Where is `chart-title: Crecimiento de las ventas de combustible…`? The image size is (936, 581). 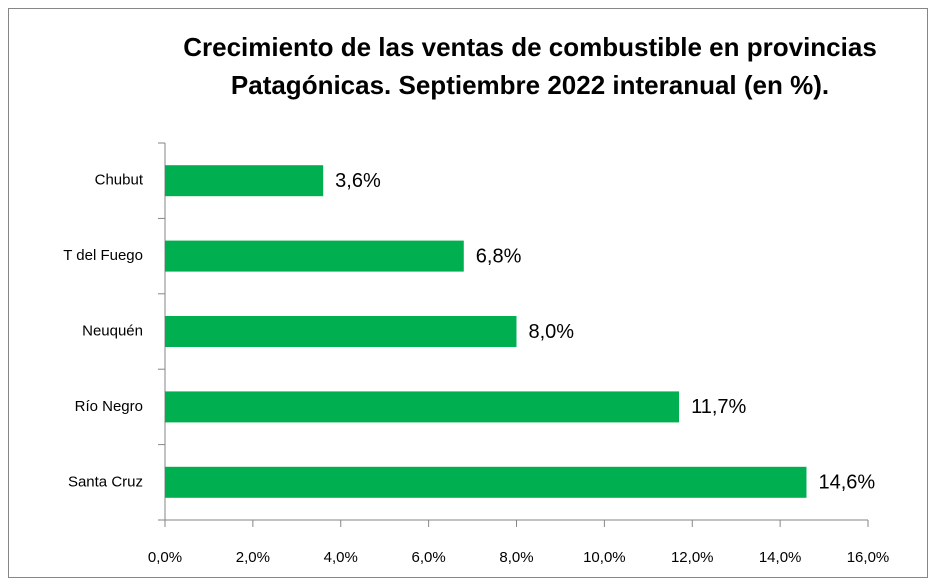
chart-title: Crecimiento de las ventas de combustible… is located at coordinates (530, 66).